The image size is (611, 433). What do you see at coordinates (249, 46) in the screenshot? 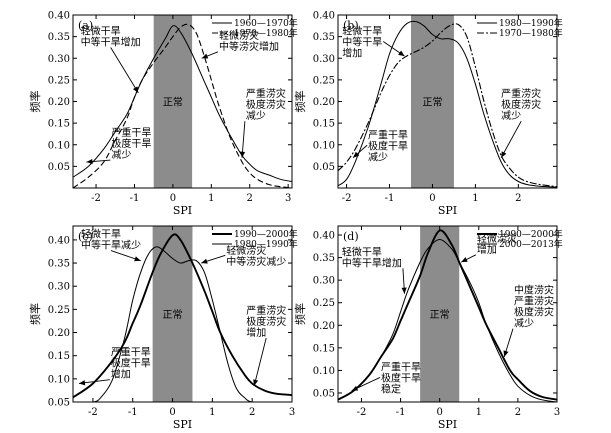
I see `annotation-text: 中等涝灾增加` at bounding box center [249, 46].